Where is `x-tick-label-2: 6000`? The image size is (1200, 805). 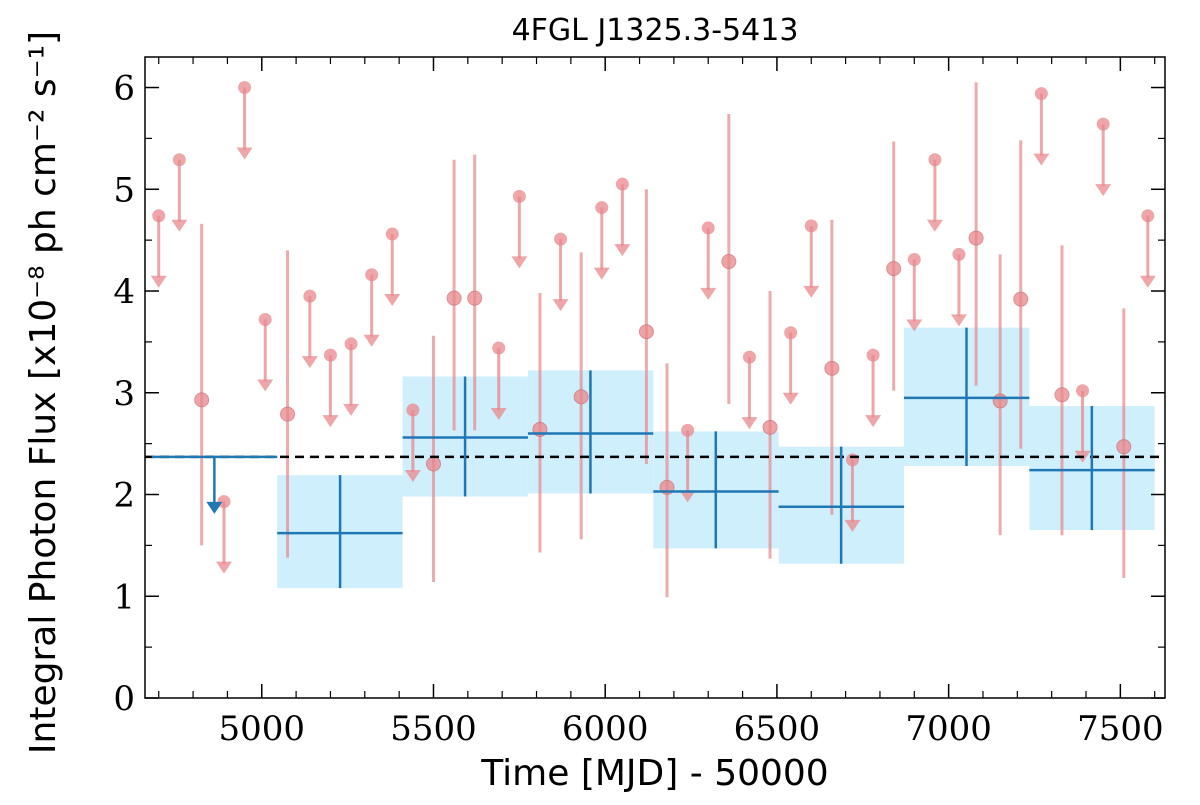
x-tick-label-2: 6000 is located at coordinates (605, 729).